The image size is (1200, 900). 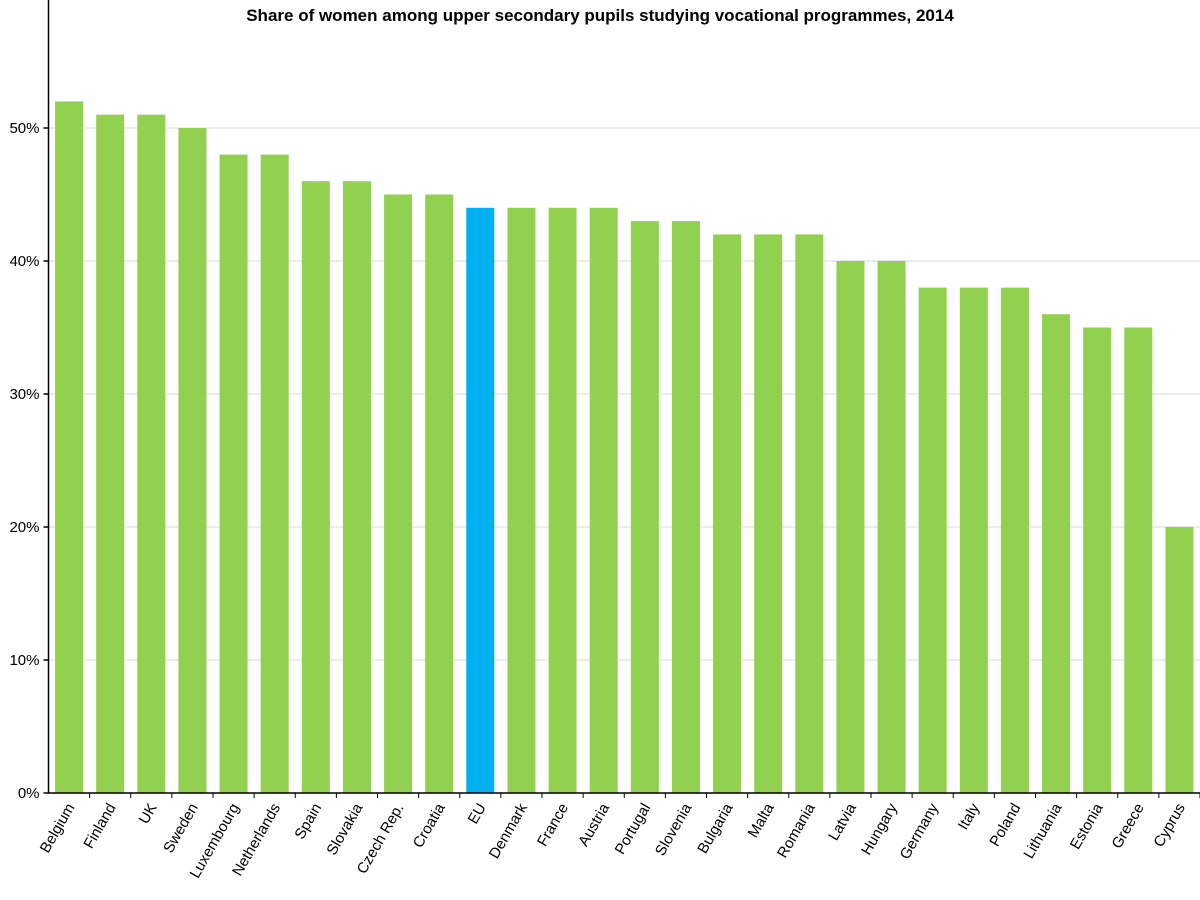 I want to click on x-tick-label: Croatia, so click(x=429, y=825).